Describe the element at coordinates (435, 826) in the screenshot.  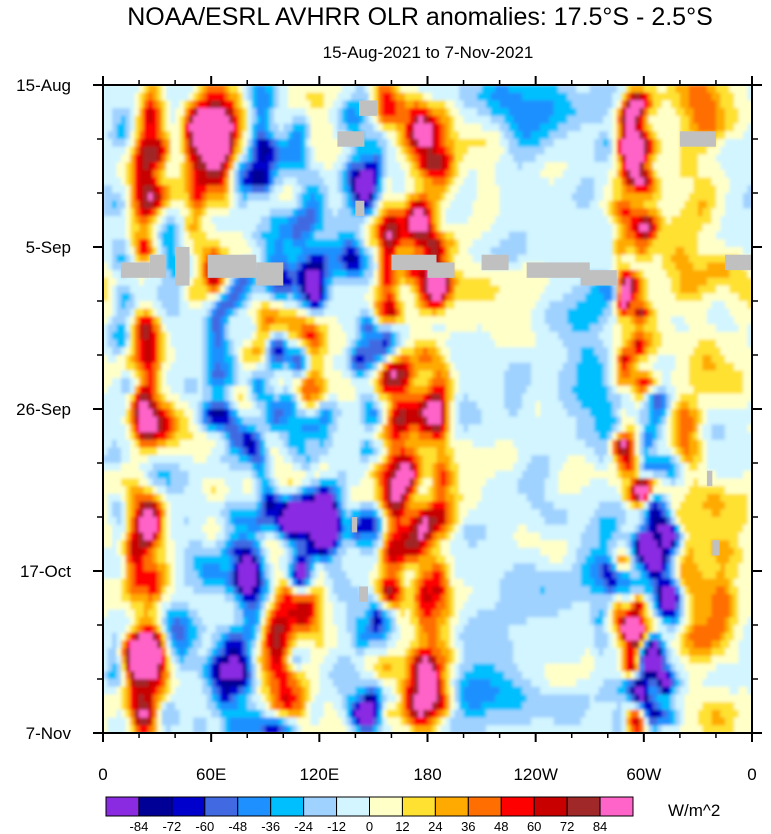
I see `colorbar-label: 24` at that location.